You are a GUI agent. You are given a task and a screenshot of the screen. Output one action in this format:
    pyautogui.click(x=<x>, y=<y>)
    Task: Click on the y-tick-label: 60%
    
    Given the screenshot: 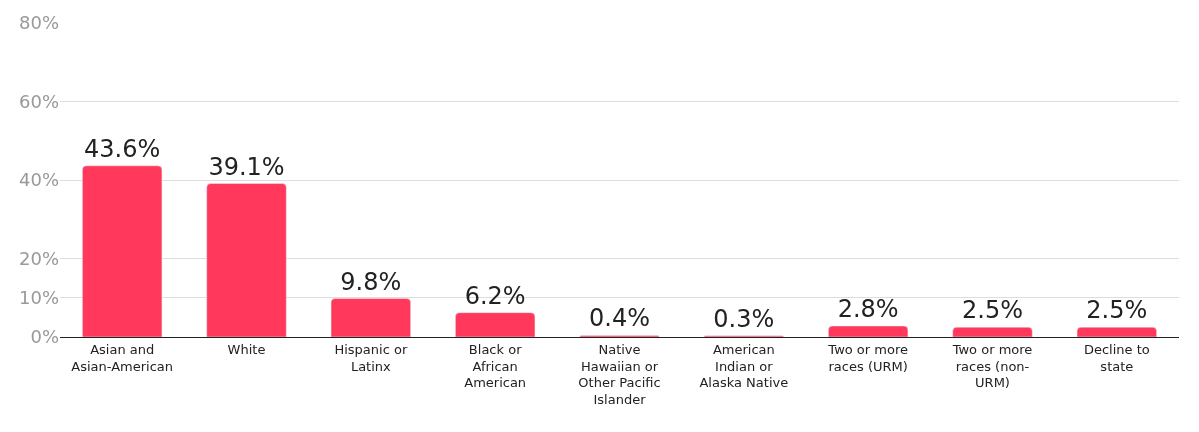 What is the action you would take?
    pyautogui.click(x=38, y=101)
    